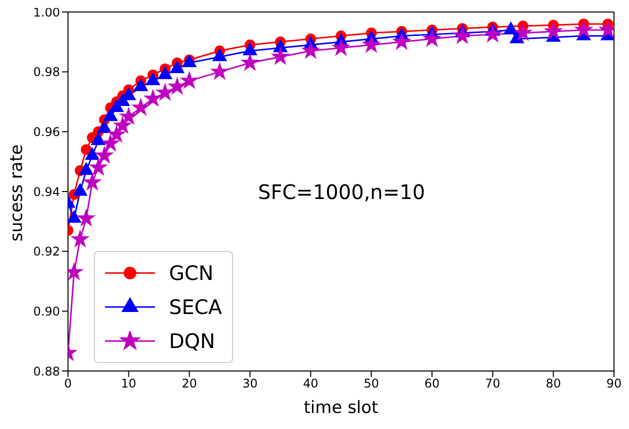  What do you see at coordinates (46, 191) in the screenshot?
I see `y-tick-label: 0.94` at bounding box center [46, 191].